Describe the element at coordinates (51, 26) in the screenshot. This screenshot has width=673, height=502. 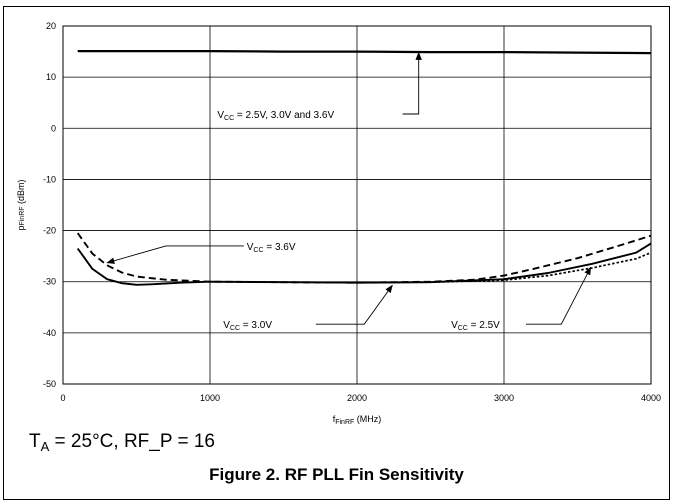
I see `y-tick-label: 20` at that location.